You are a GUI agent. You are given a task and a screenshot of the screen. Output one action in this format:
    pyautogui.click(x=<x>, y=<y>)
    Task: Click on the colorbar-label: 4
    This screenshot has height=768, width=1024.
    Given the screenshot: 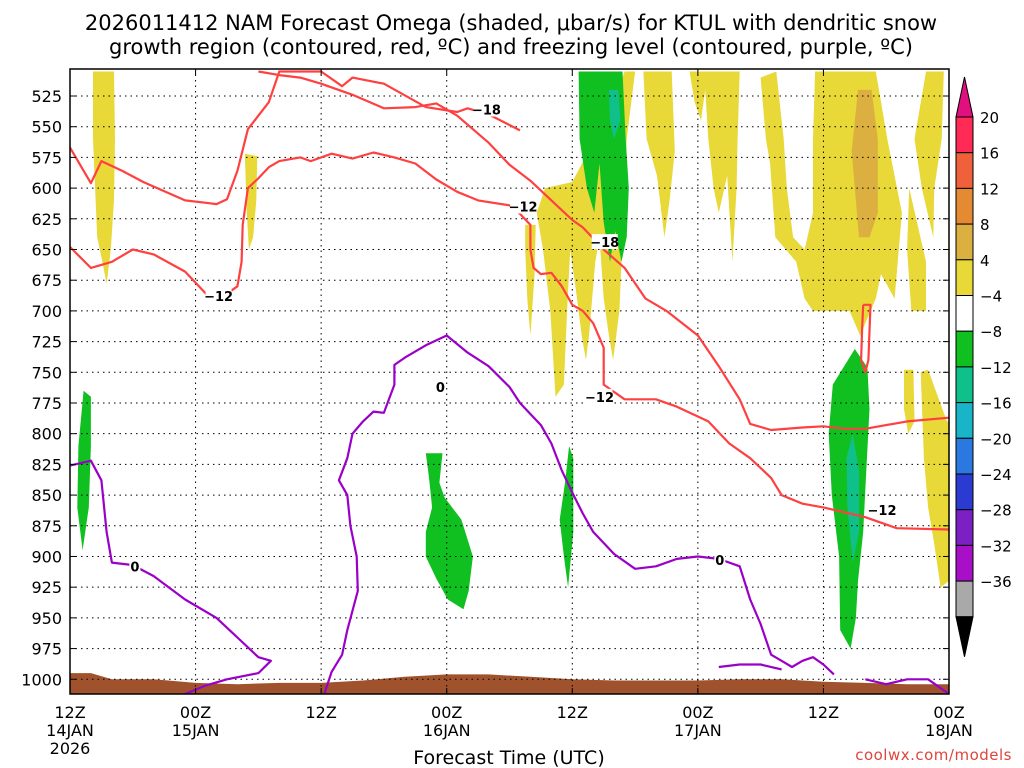 What is the action you would take?
    pyautogui.click(x=985, y=261)
    